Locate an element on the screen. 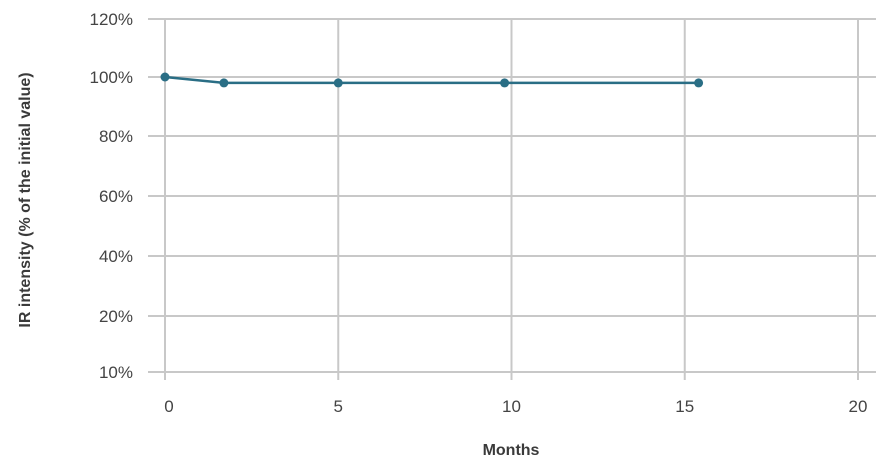  y-tick-label: 120% is located at coordinates (111, 19).